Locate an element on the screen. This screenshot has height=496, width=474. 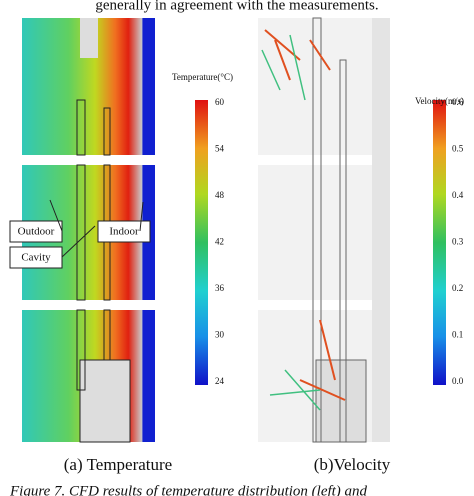
colorbar-tick-label: 48 is located at coordinates (220, 195).